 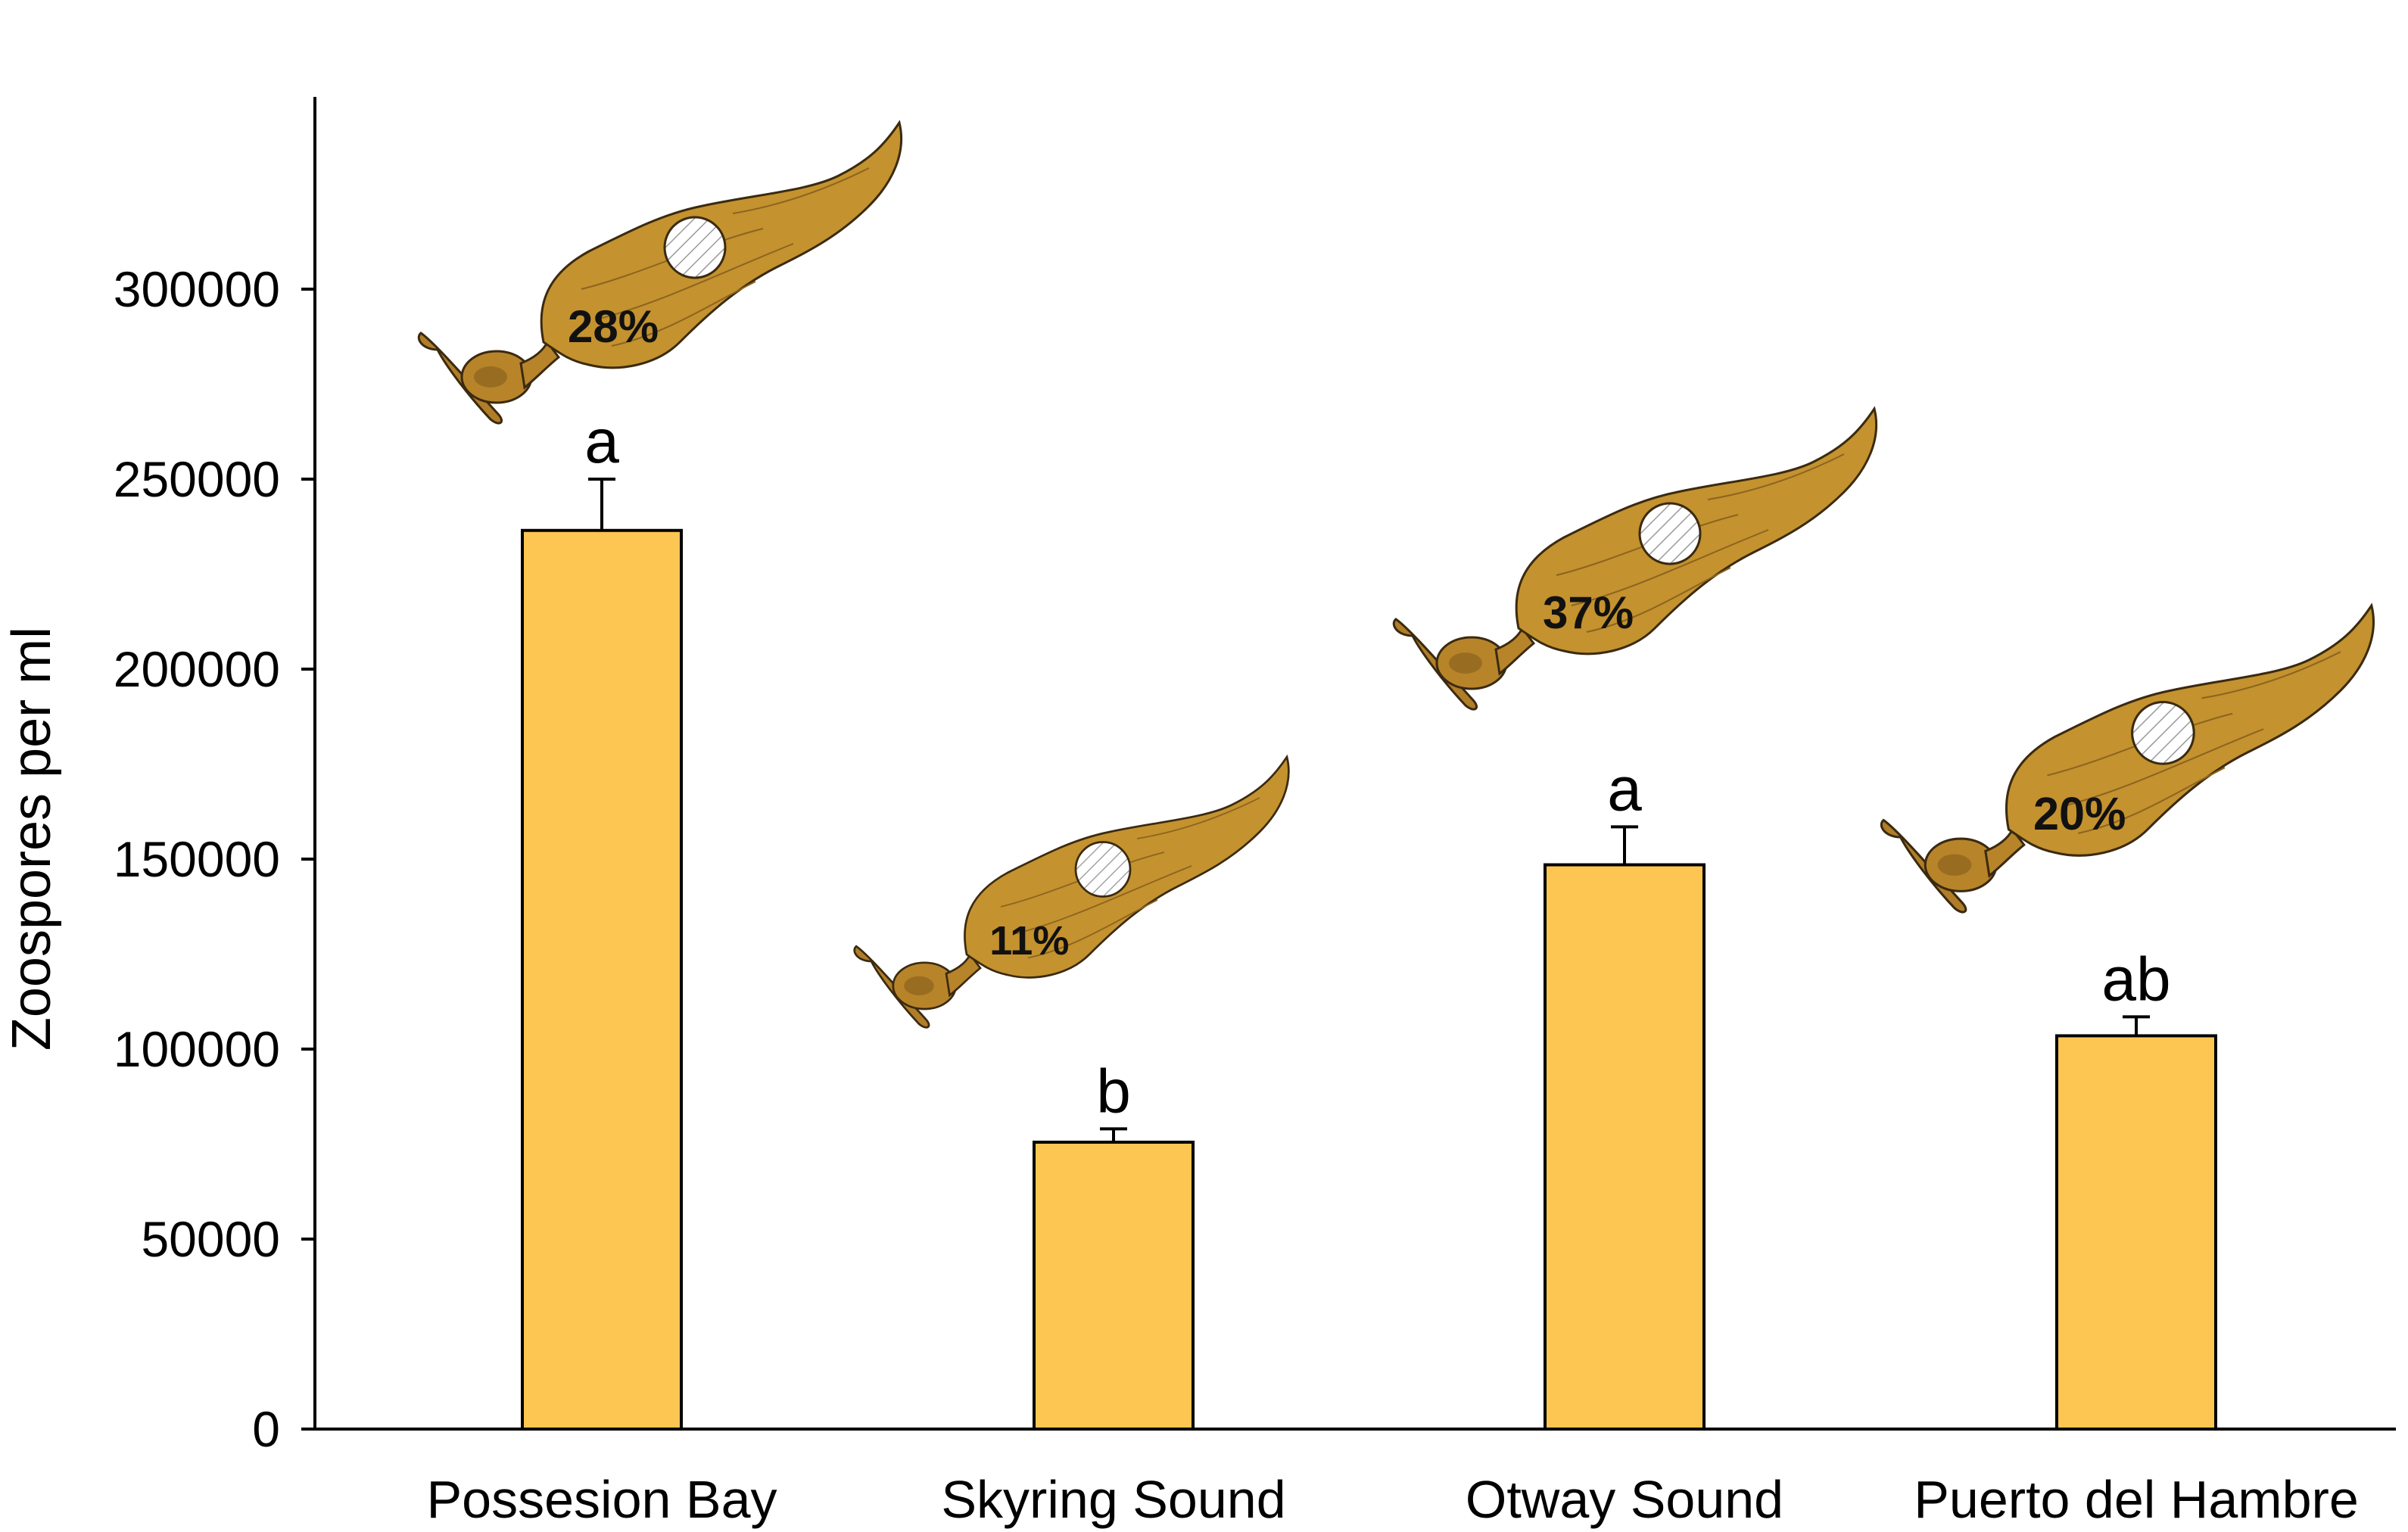 What do you see at coordinates (32, 839) in the screenshot?
I see `y-axis-title: Zoospores per ml` at bounding box center [32, 839].